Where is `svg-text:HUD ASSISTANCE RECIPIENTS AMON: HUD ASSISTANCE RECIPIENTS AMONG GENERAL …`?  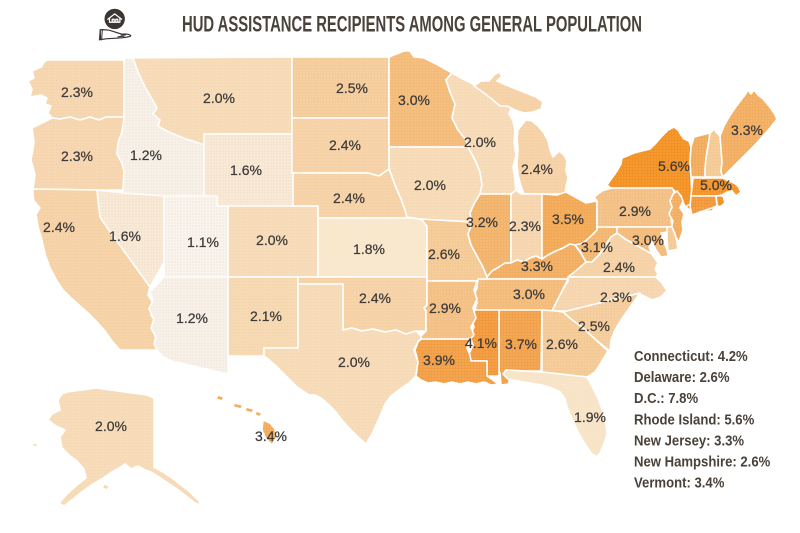
svg-text:HUD ASSISTANCE RECIPIENTS AMON: HUD ASSISTANCE RECIPIENTS AMONG GENERAL … is located at coordinates (412, 24).